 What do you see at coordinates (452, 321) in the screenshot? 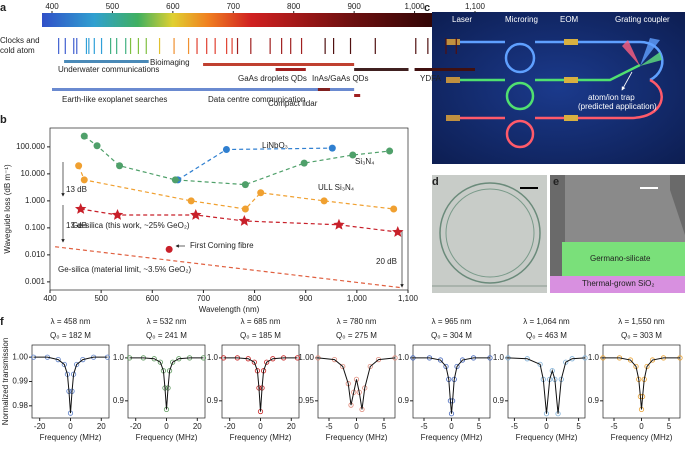
I see `plot-title: λ = 965 nm` at bounding box center [452, 321].